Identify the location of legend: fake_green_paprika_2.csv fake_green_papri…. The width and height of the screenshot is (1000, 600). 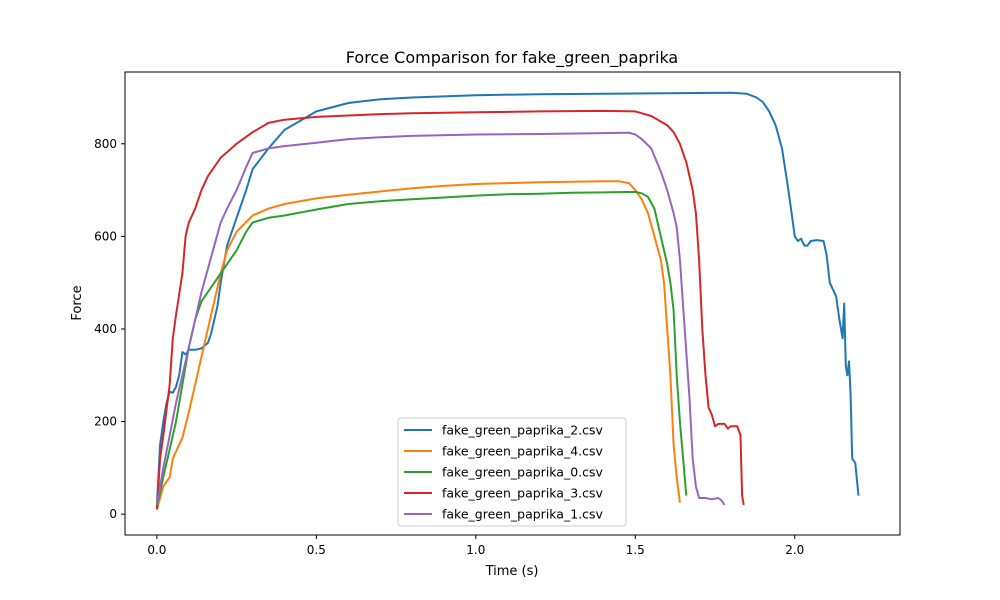
(512, 472).